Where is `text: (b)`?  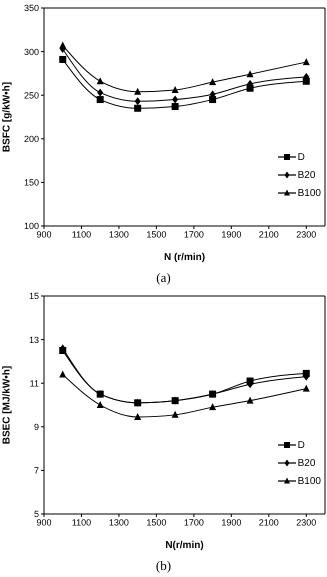 text: (b) is located at coordinates (163, 566).